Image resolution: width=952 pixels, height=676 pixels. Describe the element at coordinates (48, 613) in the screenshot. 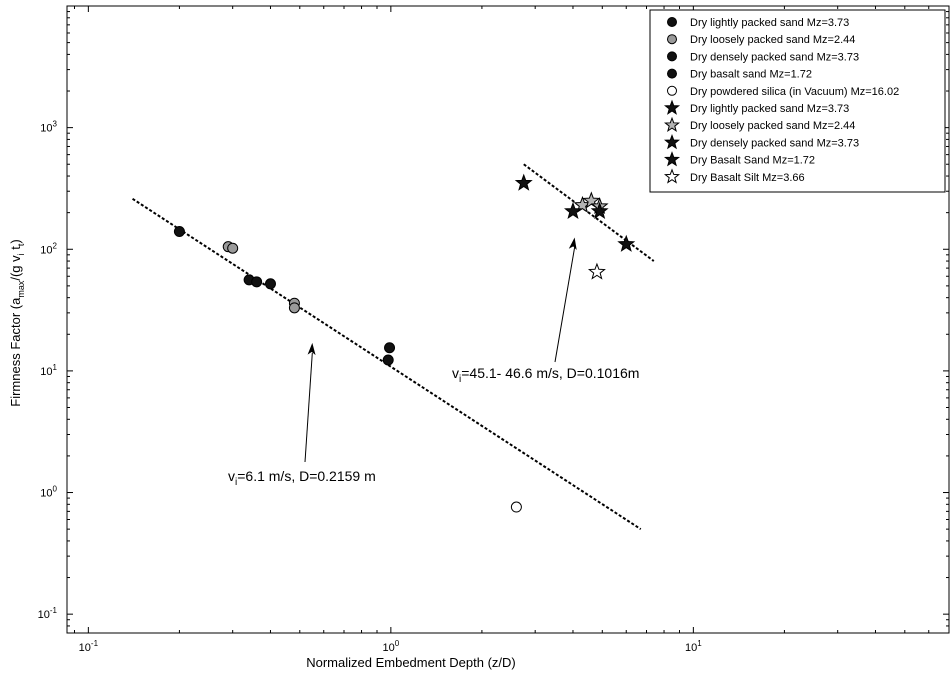

I see `y-tick-label: 10⁻¹` at that location.